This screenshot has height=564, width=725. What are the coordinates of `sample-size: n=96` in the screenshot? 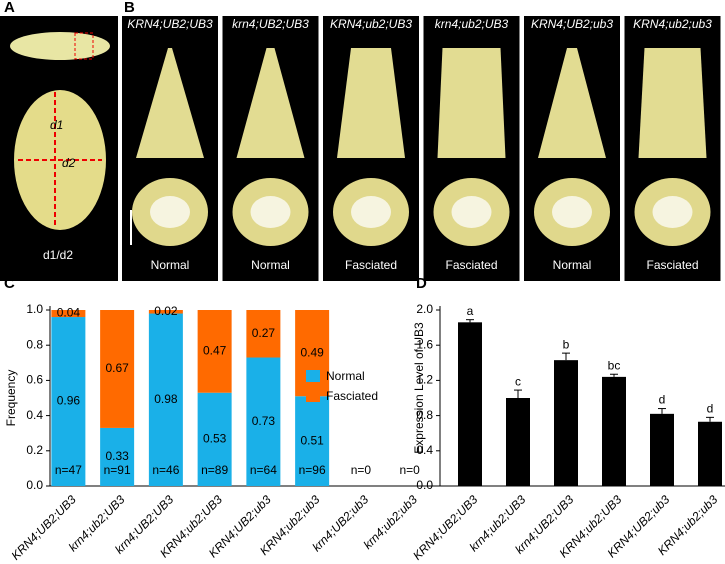 It's located at (312, 470).